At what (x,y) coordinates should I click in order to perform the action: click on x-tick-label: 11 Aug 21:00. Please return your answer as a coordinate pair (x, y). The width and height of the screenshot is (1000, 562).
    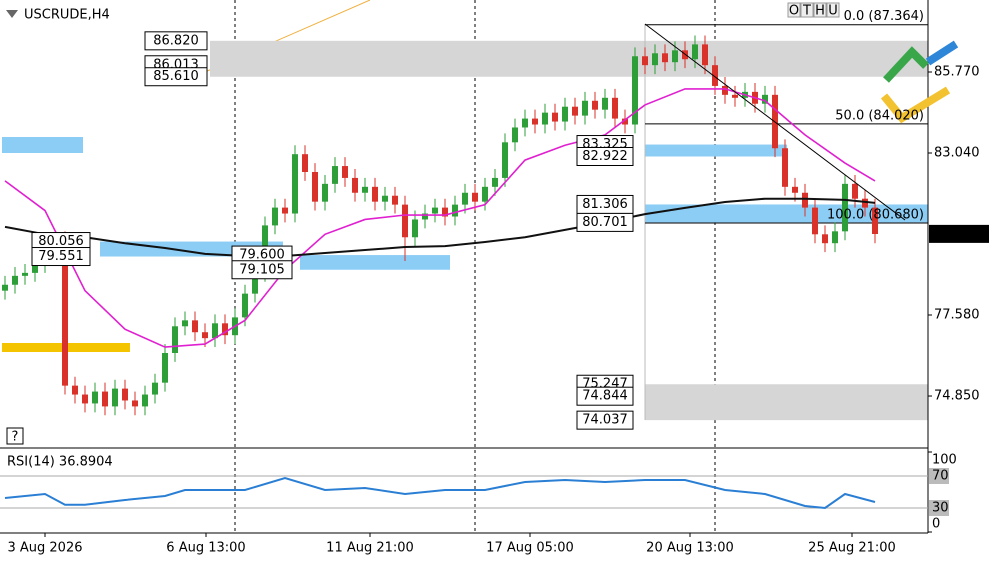
    Looking at the image, I should click on (370, 548).